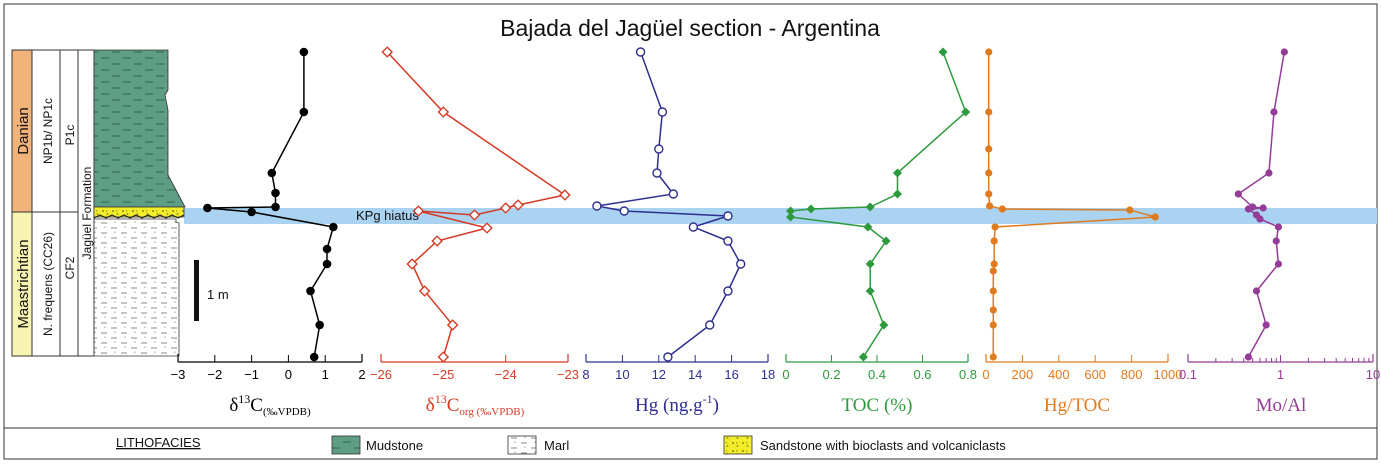 This screenshot has height=464, width=1381. I want to click on tick-label-d13corg: −25, so click(443, 374).